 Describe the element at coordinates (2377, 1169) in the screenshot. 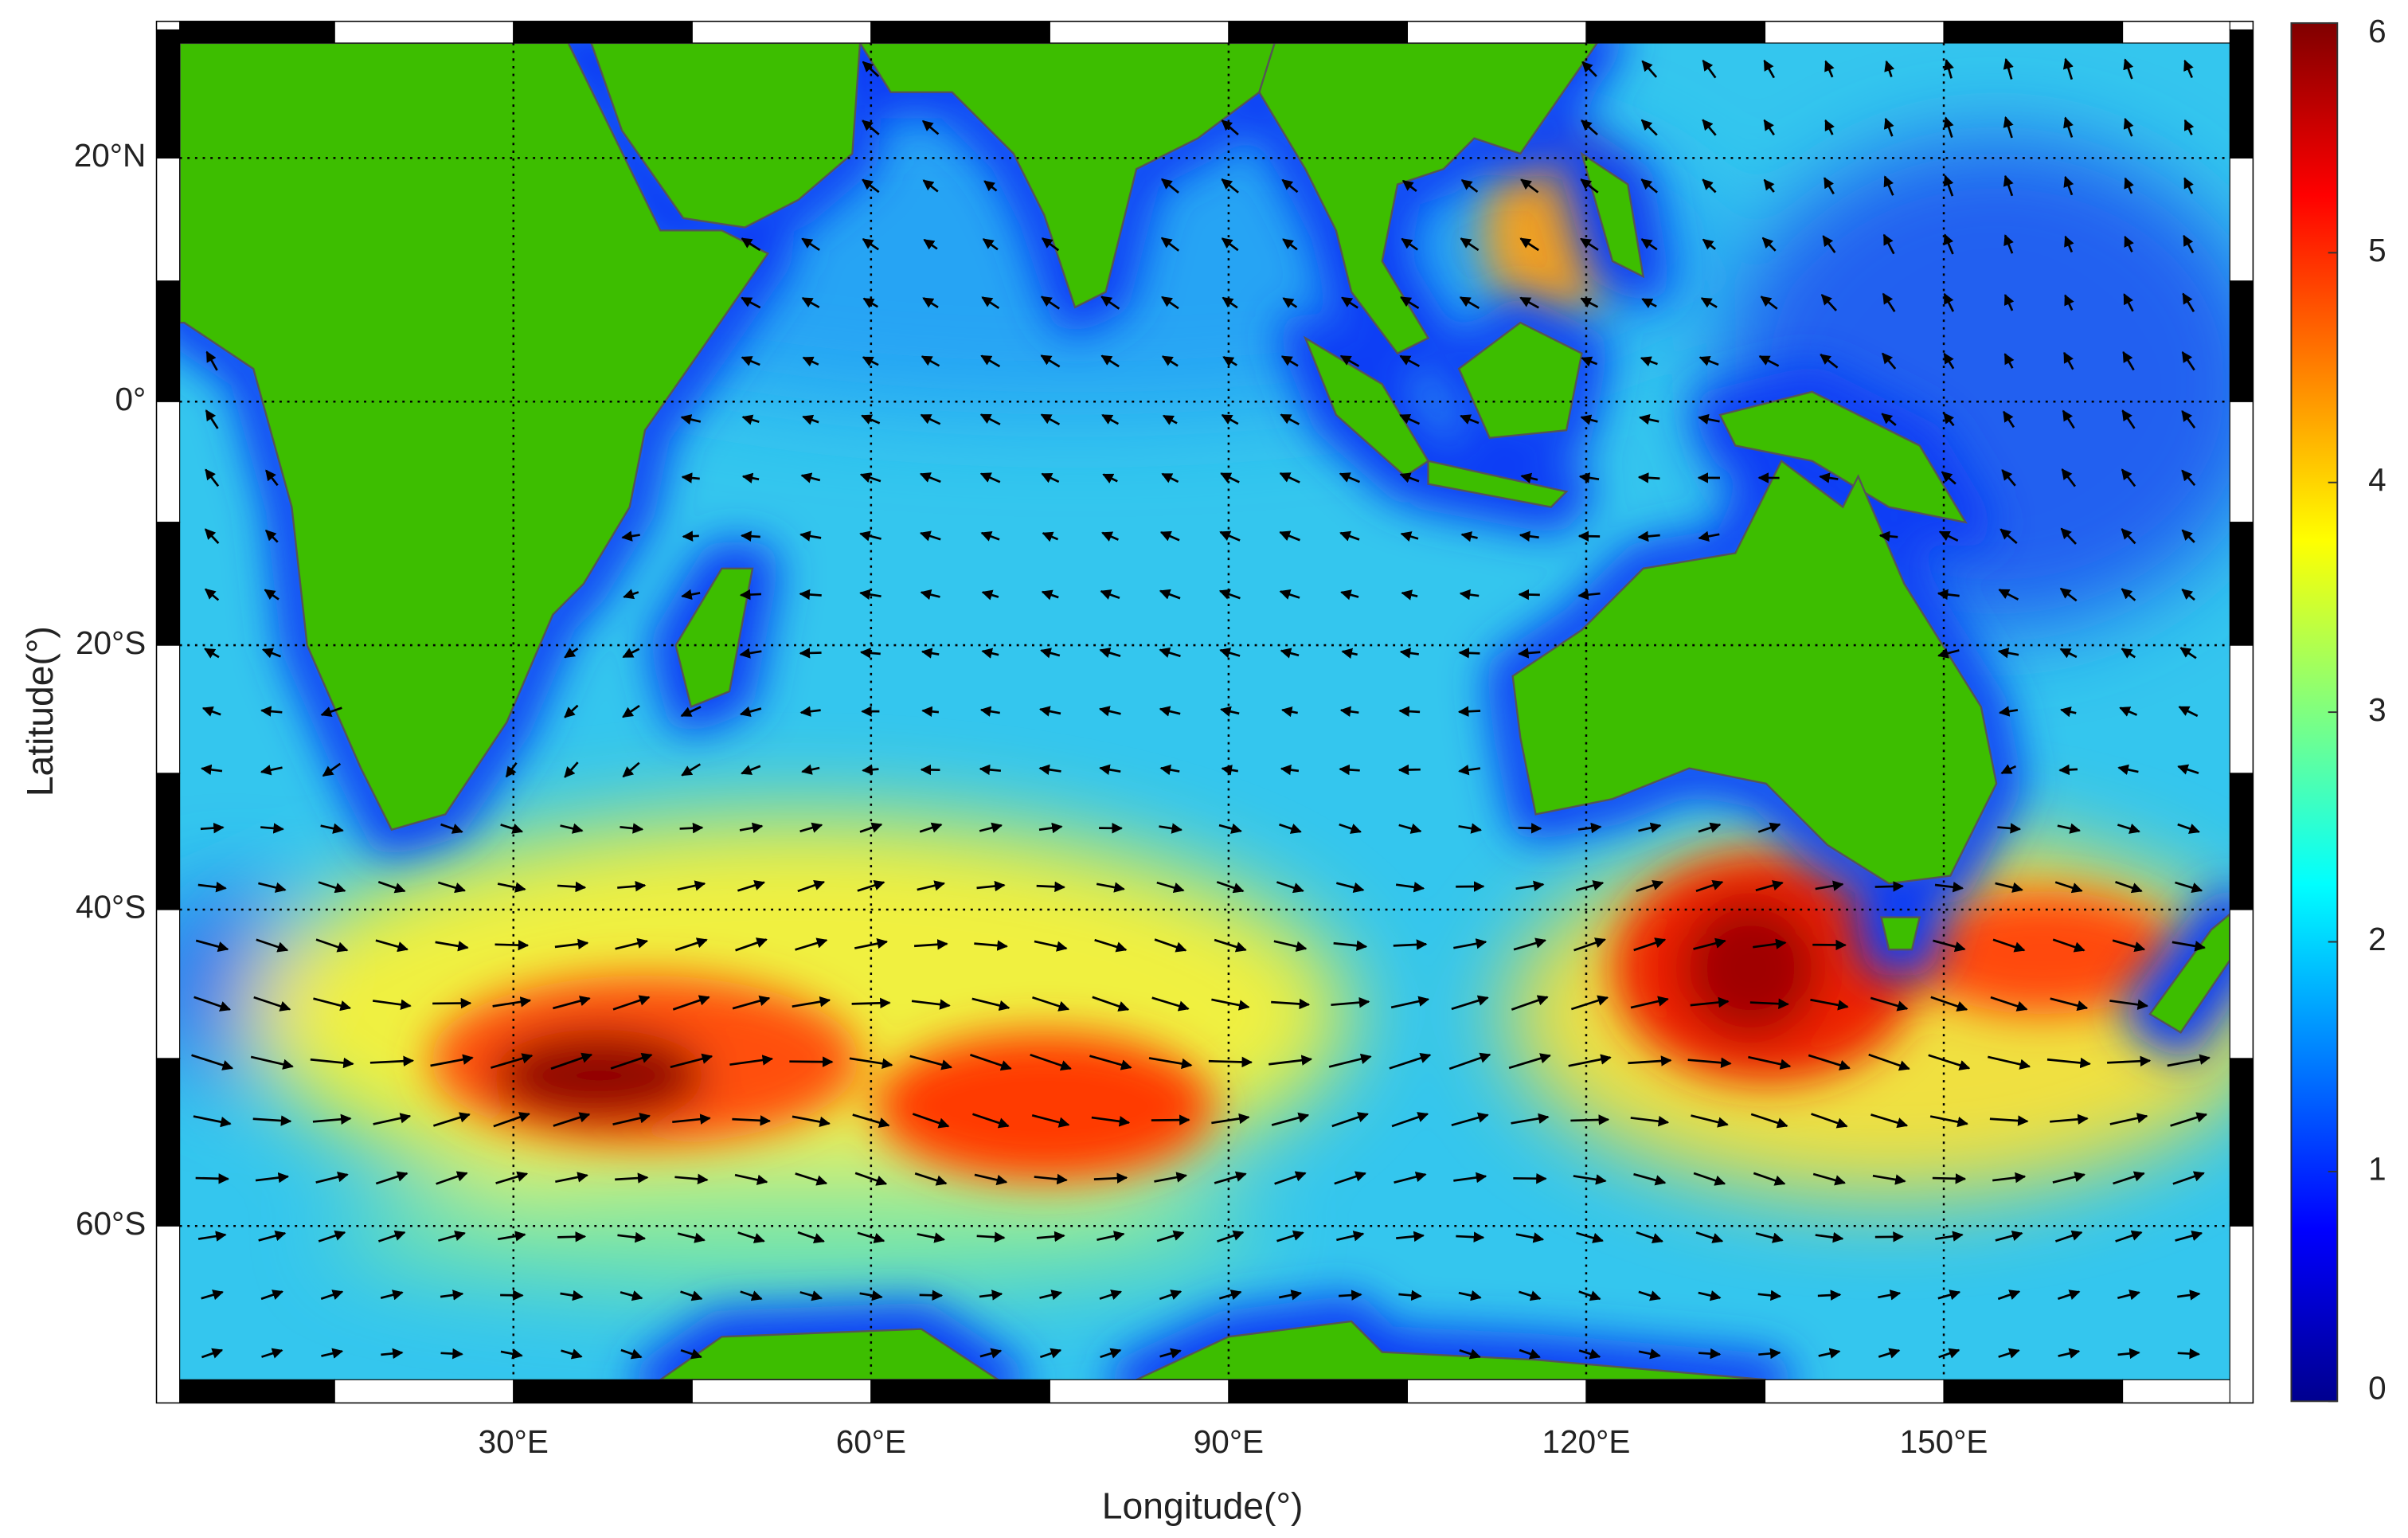

I see `colorbar-tick-label: 1` at that location.